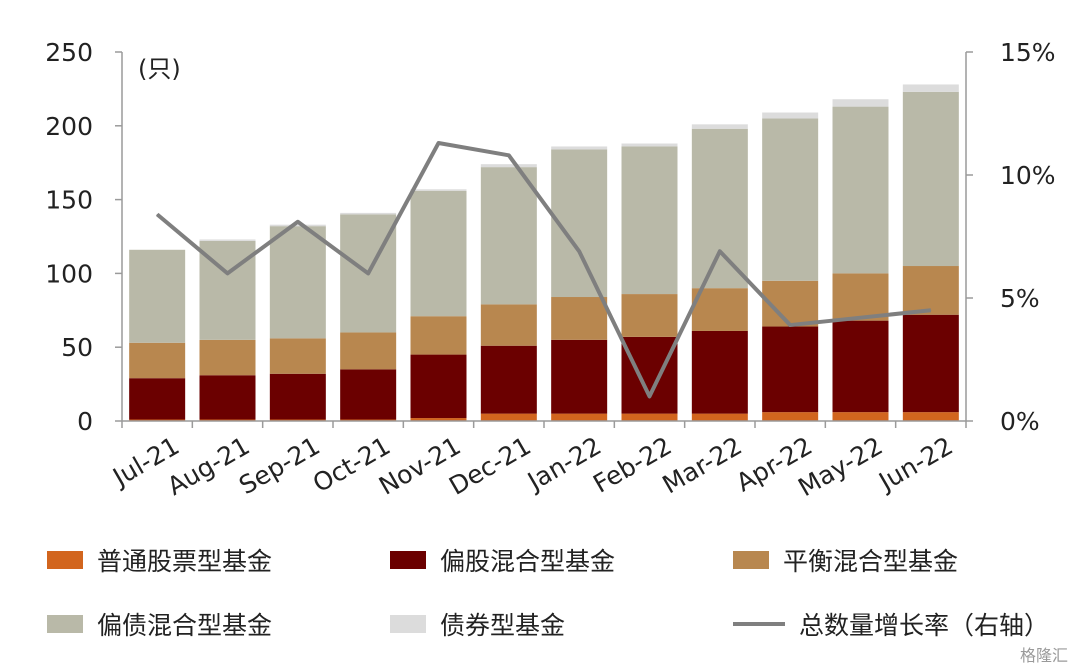  What do you see at coordinates (845, 560) in the screenshot?
I see `legend-item-balanced: 平衡混合型基金` at bounding box center [845, 560].